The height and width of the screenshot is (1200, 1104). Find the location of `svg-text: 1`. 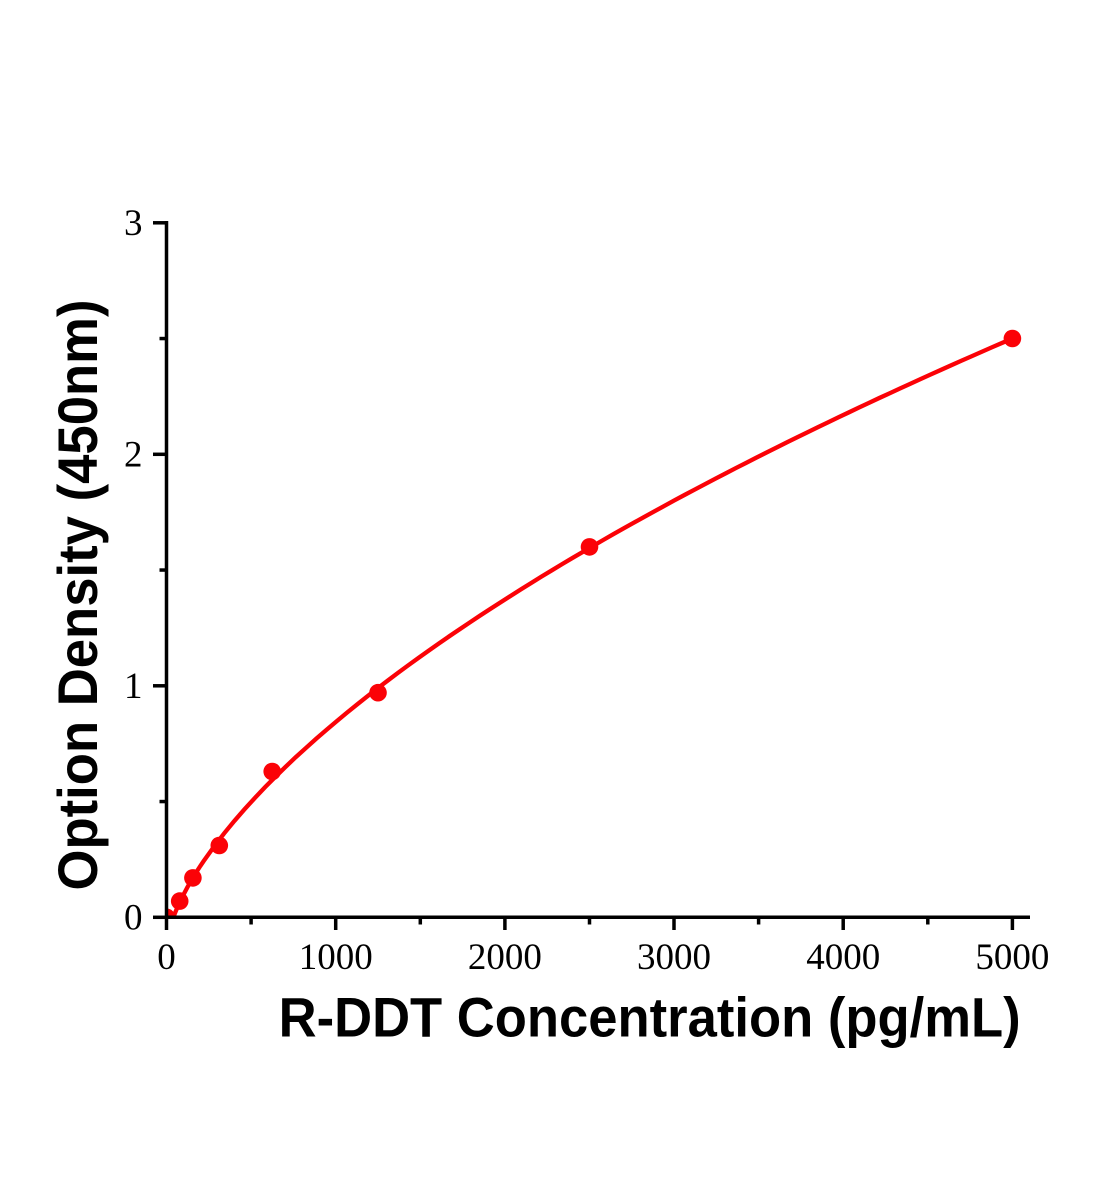

svg-text: 1 is located at coordinates (133, 686).